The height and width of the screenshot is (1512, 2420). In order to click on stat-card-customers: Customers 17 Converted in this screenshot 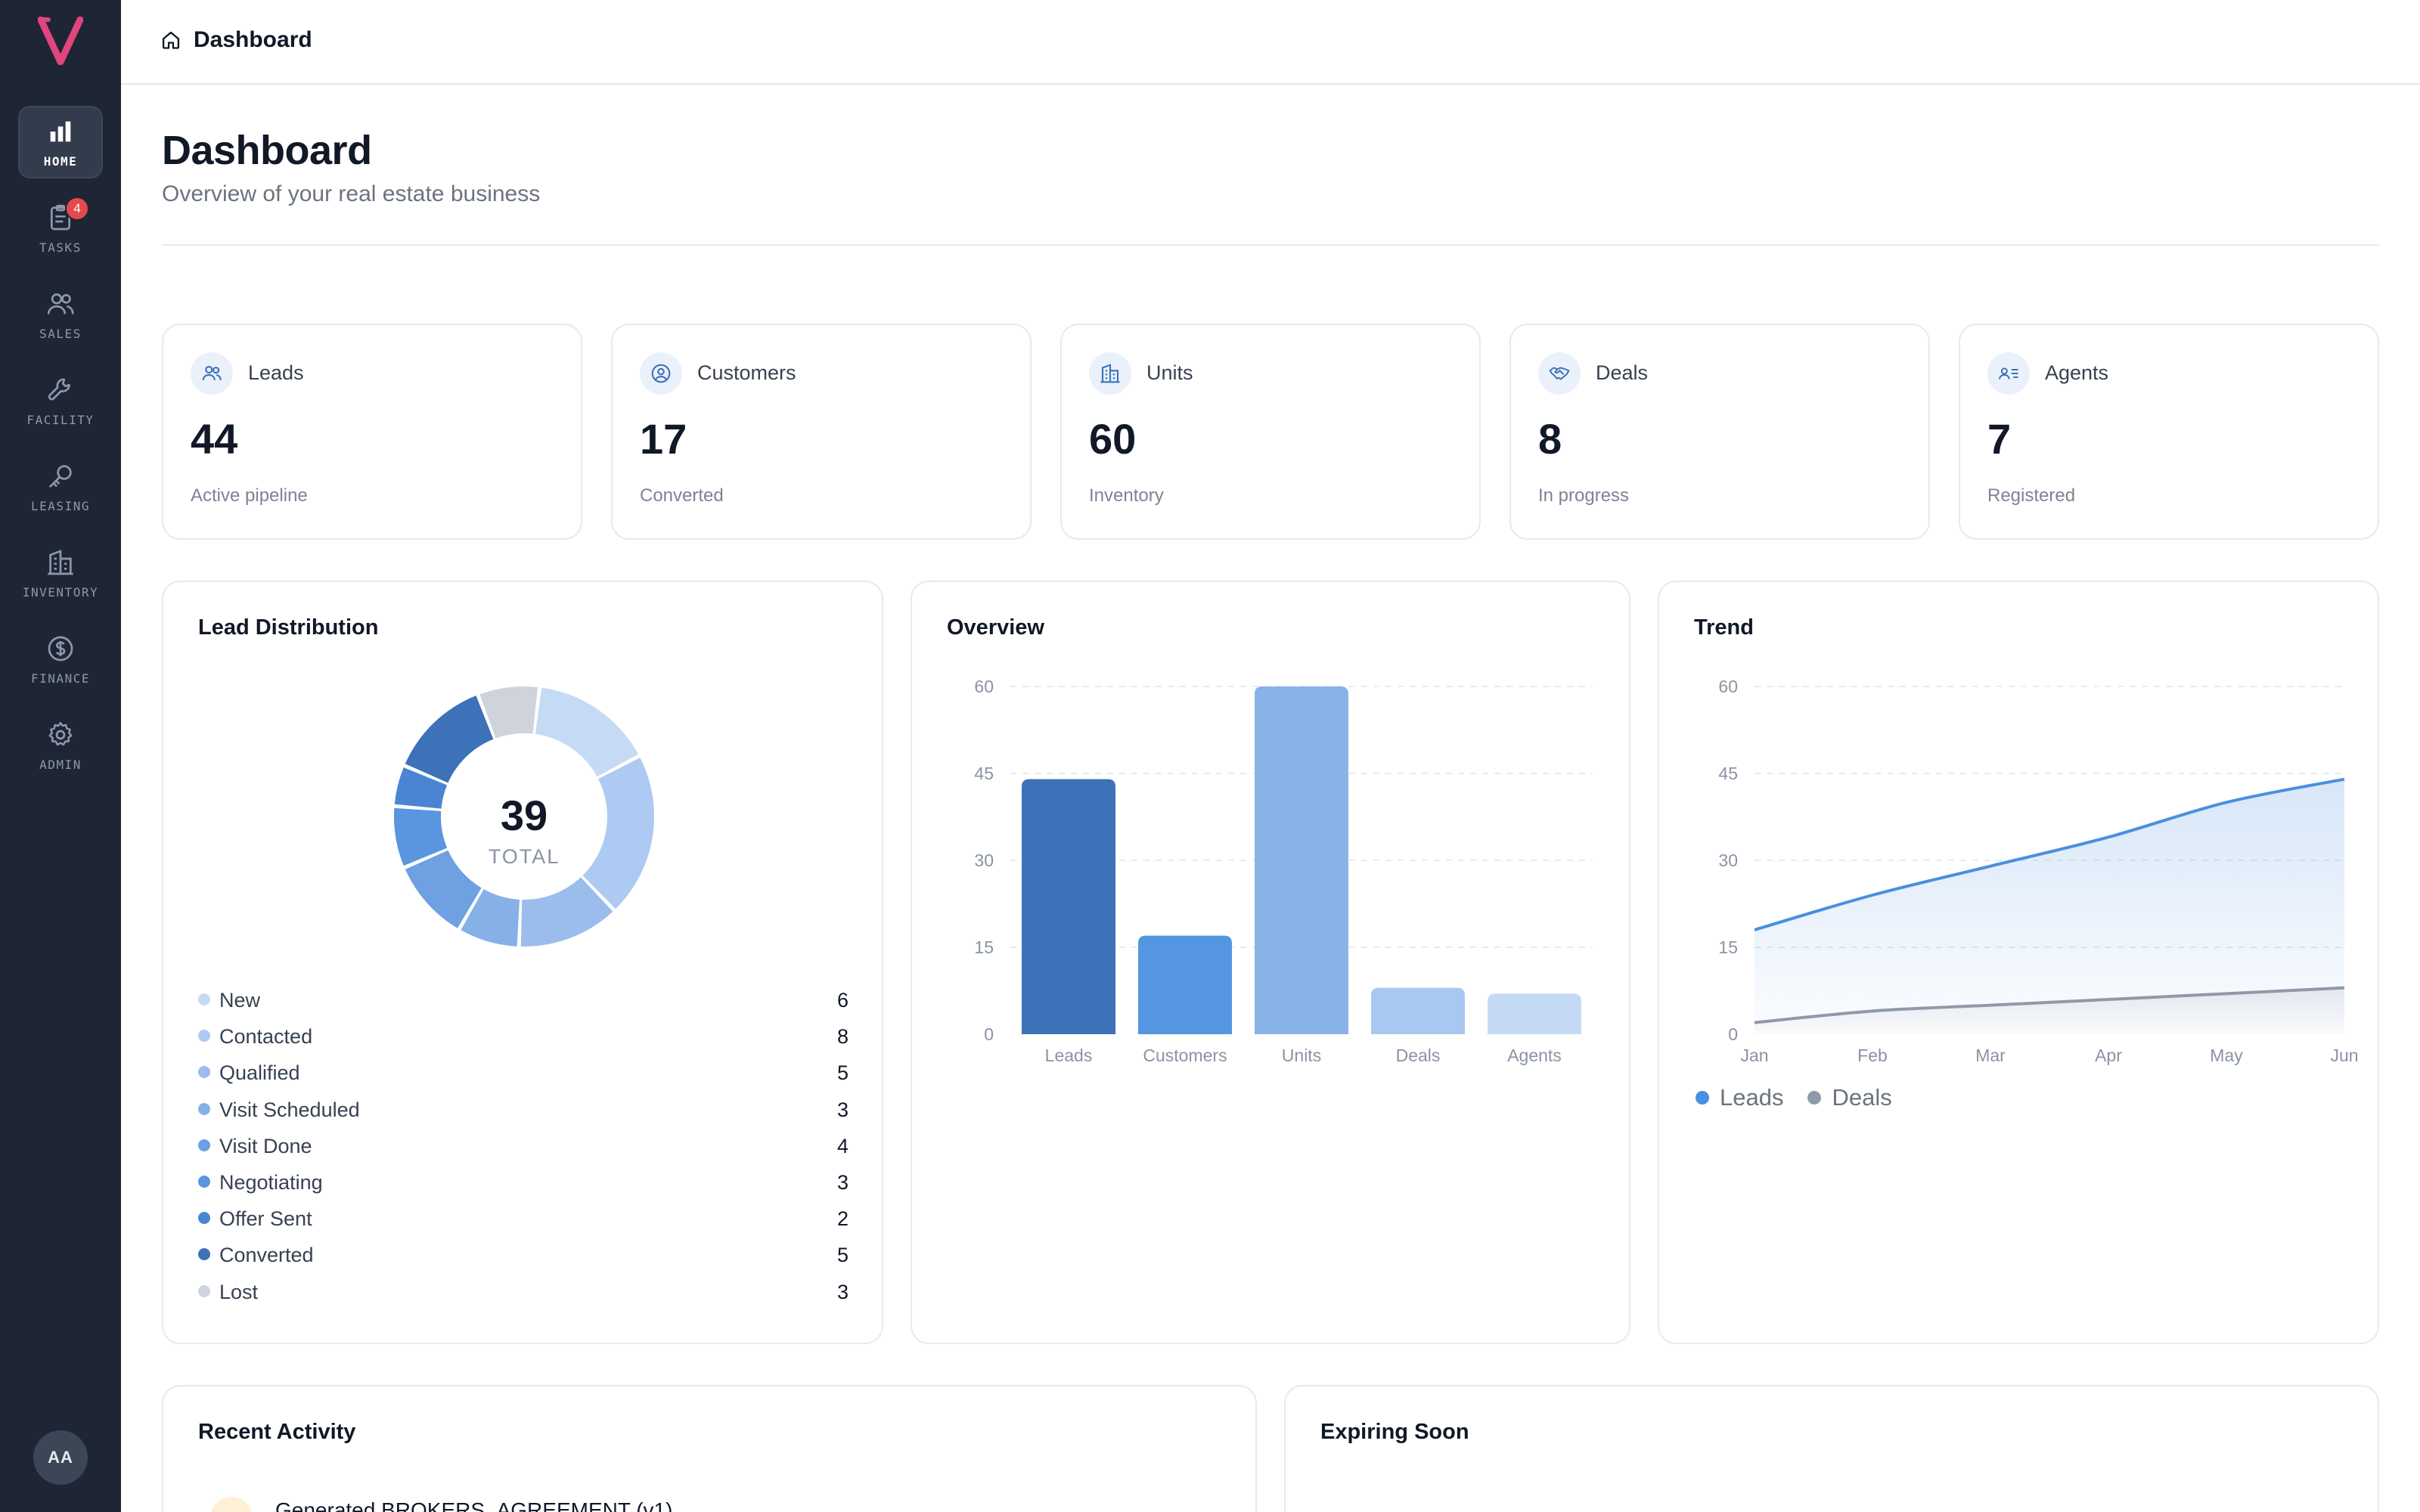, I will do `click(822, 432)`.